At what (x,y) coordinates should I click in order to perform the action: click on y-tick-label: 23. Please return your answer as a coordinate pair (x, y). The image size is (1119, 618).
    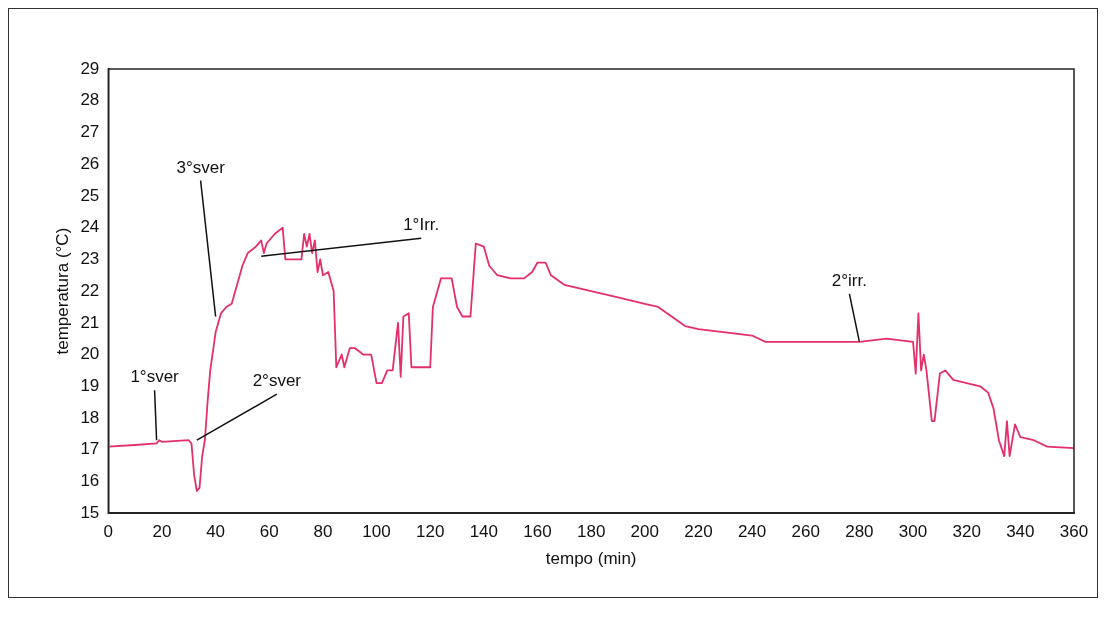
    Looking at the image, I should click on (90, 259).